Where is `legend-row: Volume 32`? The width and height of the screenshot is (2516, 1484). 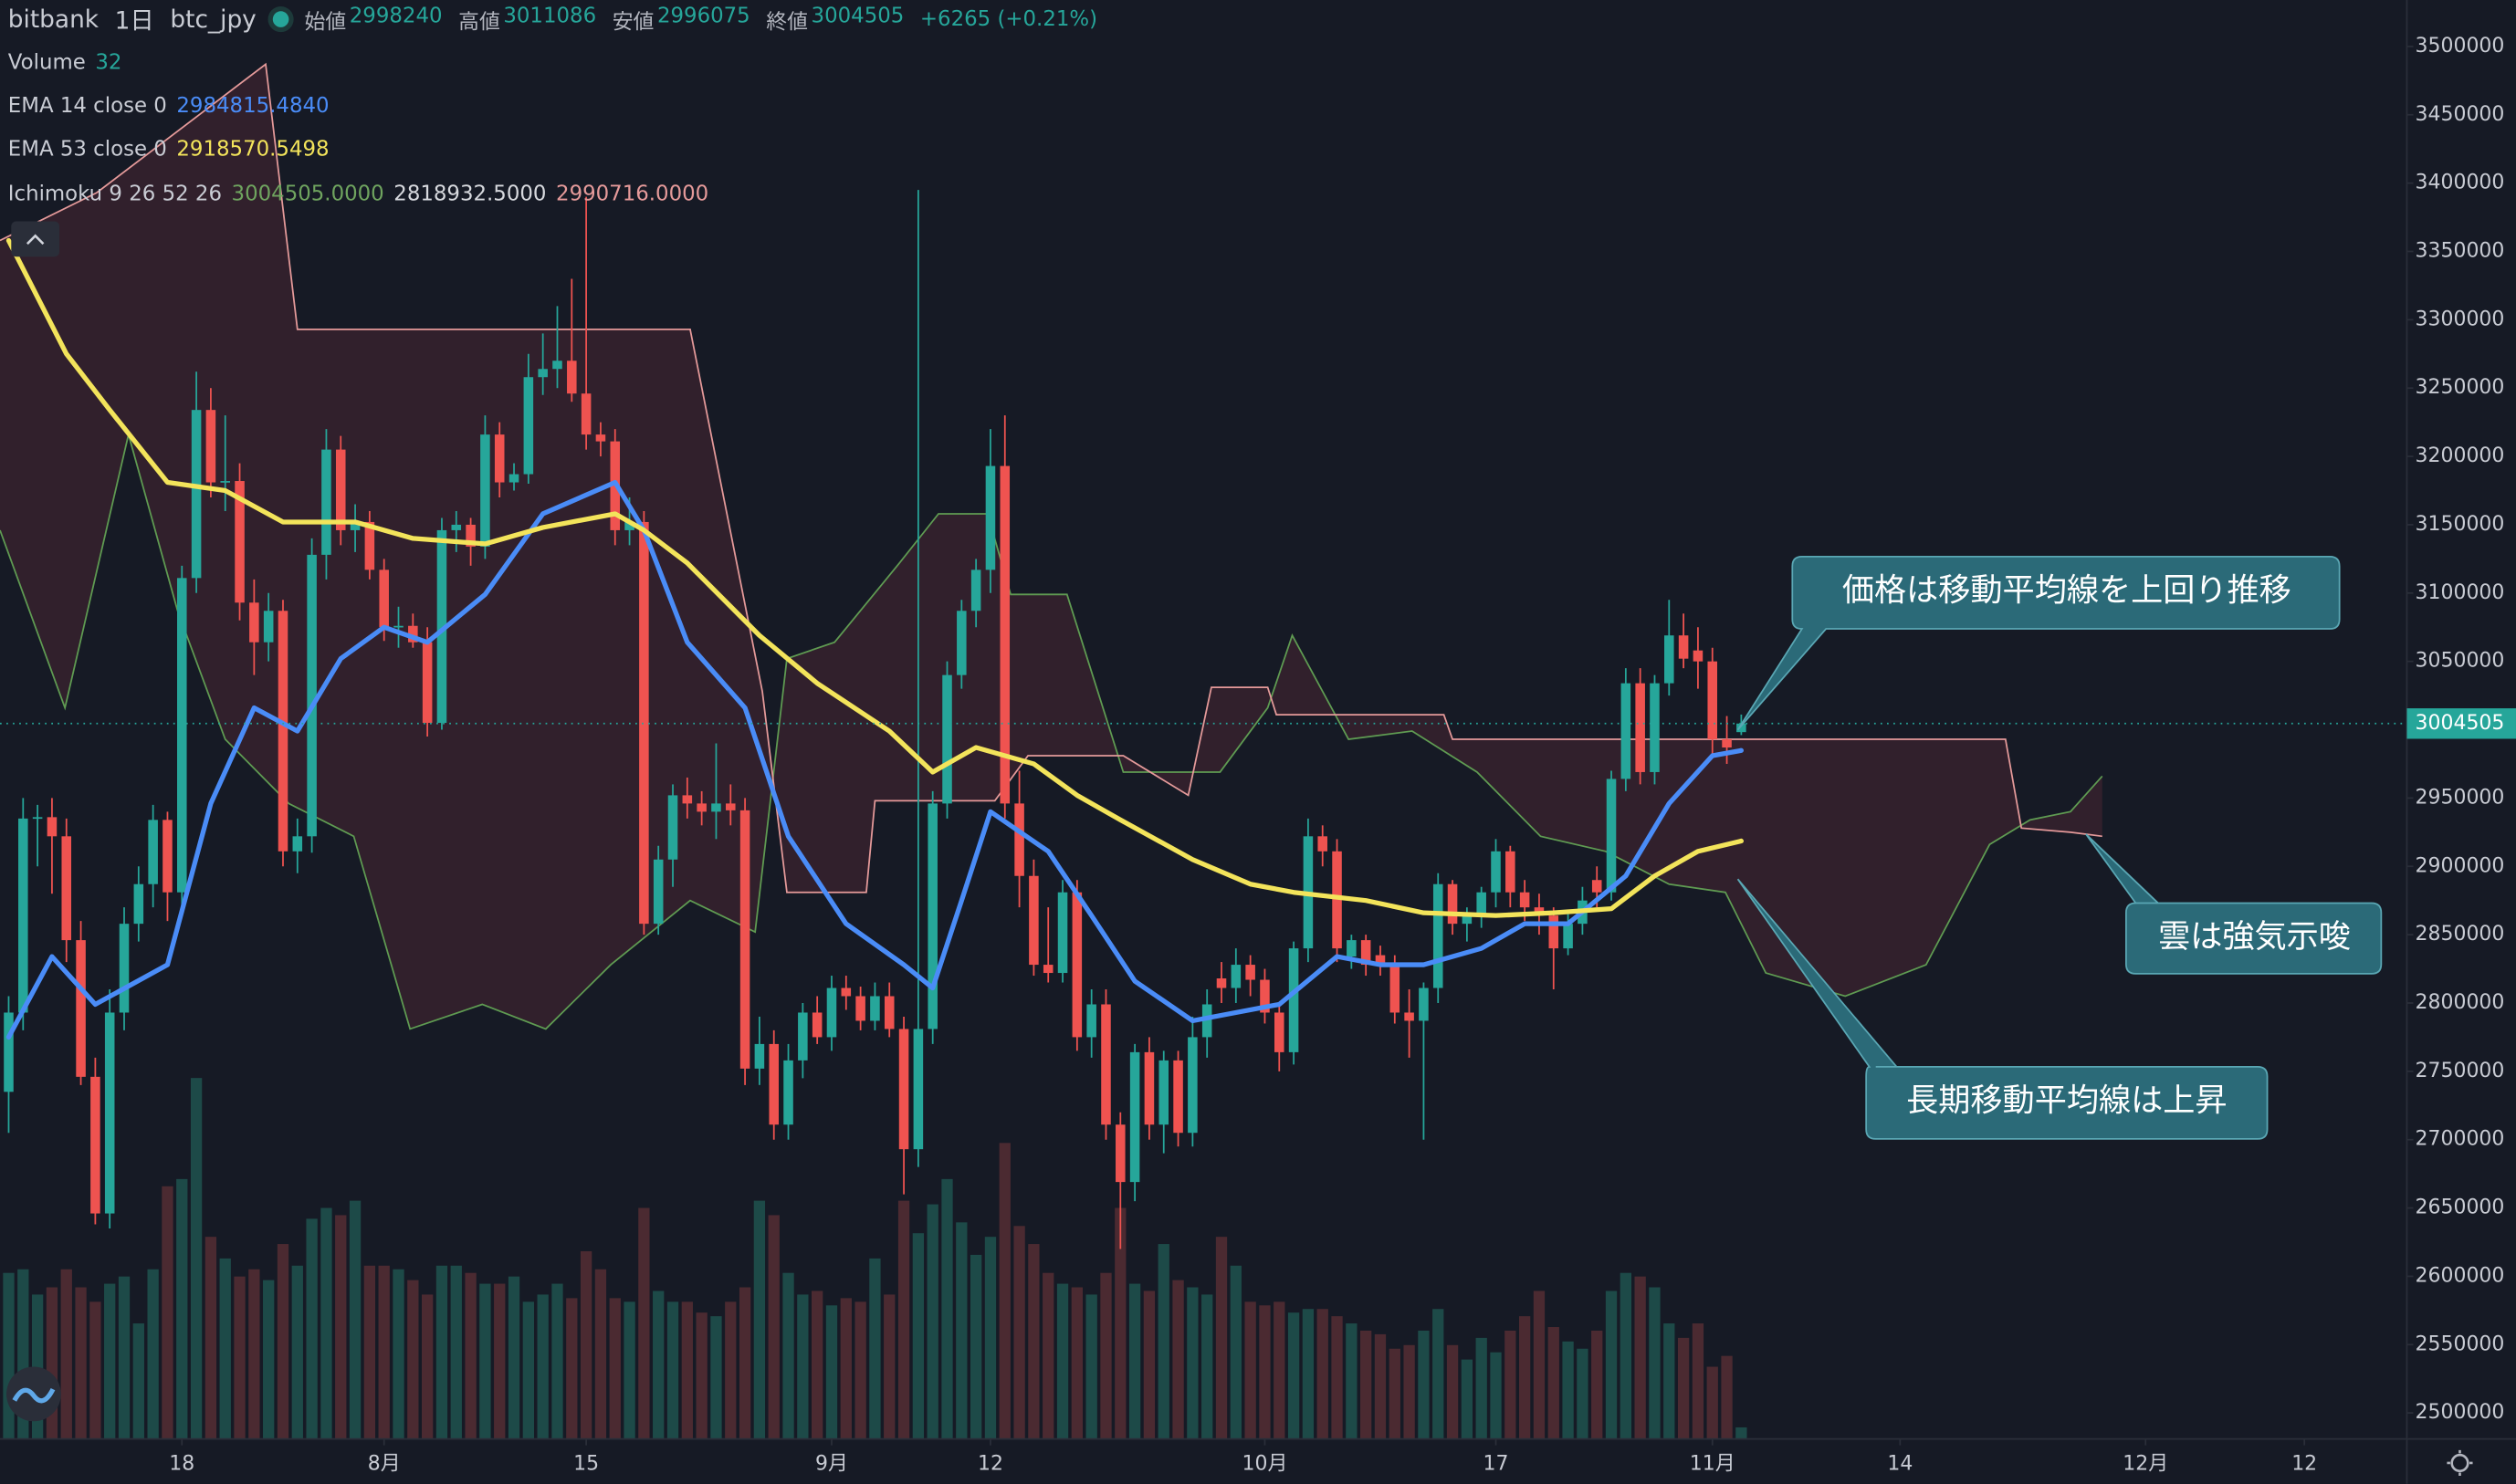
legend-row: Volume 32 is located at coordinates (65, 62).